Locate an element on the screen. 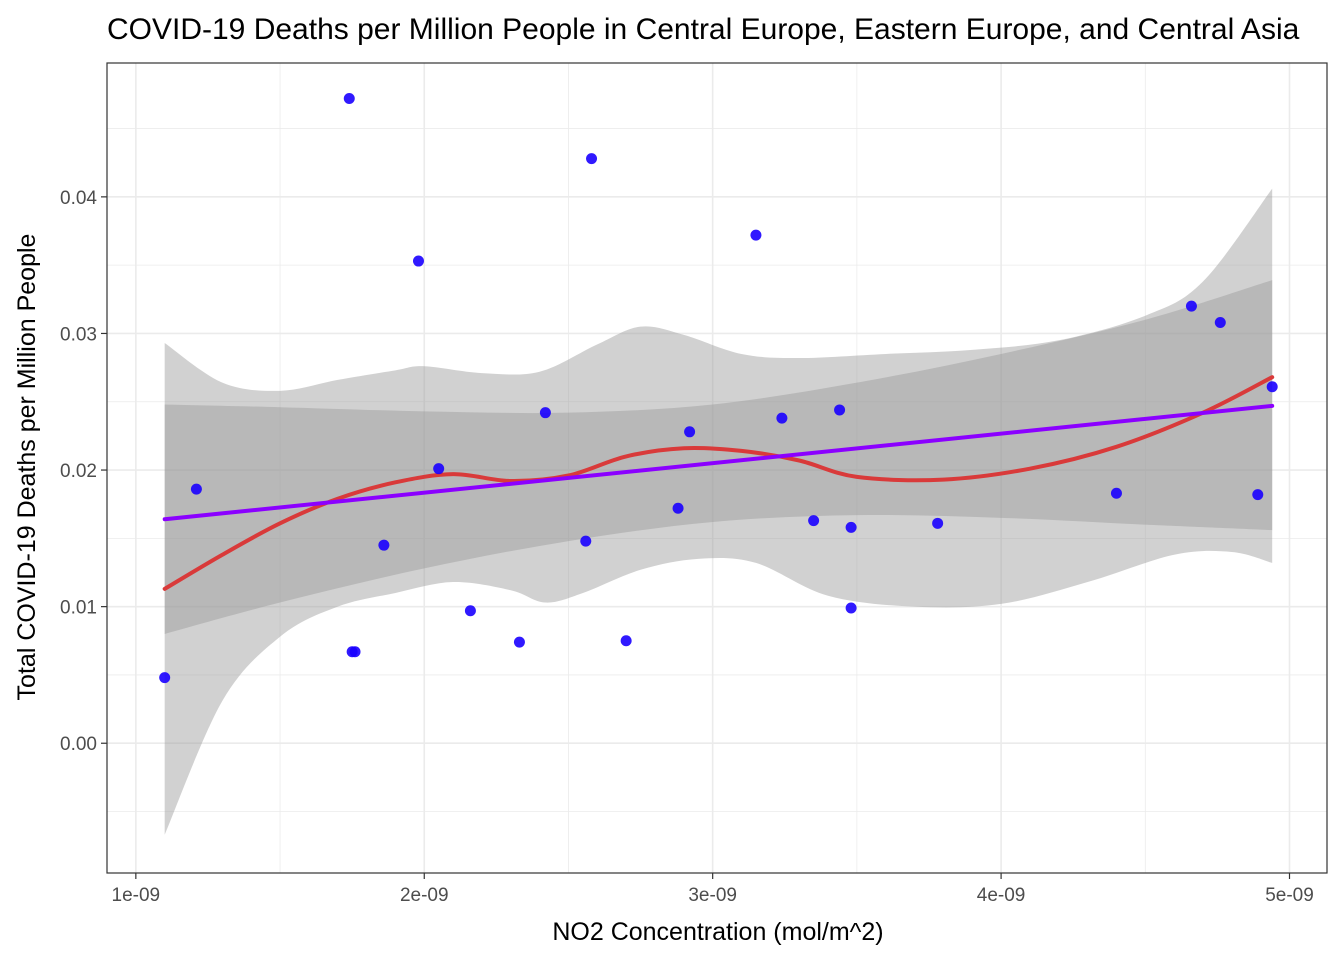  x-tick-label: 4e-09 is located at coordinates (1001, 895).